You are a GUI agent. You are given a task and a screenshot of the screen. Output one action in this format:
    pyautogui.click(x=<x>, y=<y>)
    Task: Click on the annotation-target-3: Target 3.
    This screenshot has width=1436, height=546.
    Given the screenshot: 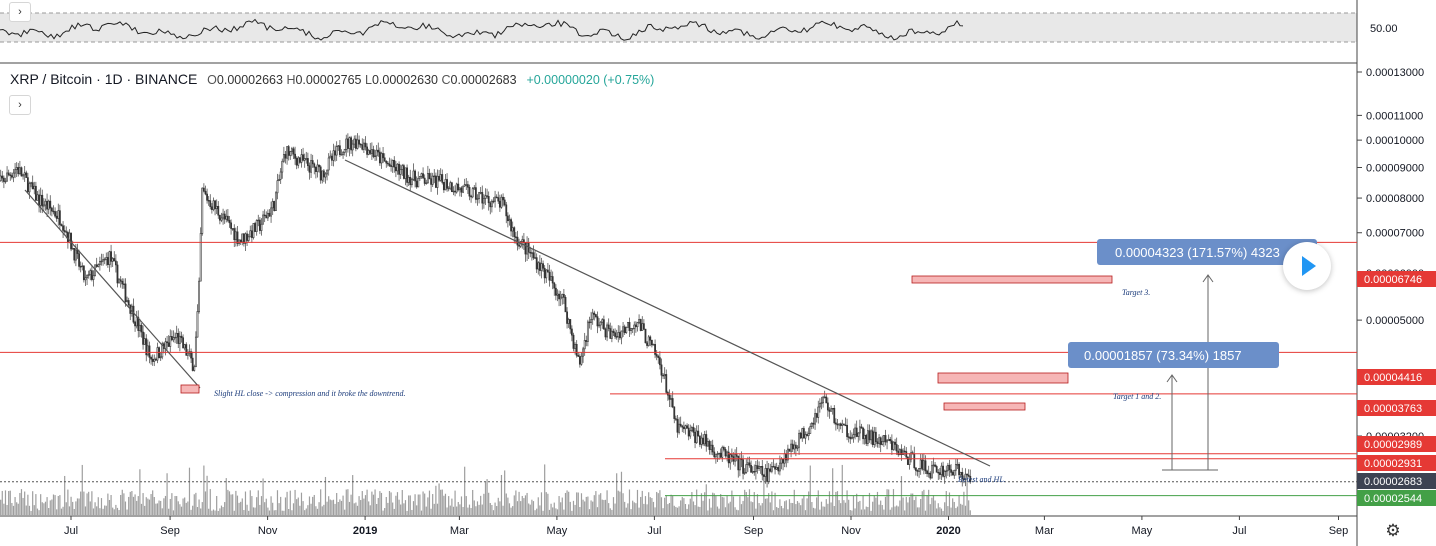 What is the action you would take?
    pyautogui.click(x=1136, y=292)
    